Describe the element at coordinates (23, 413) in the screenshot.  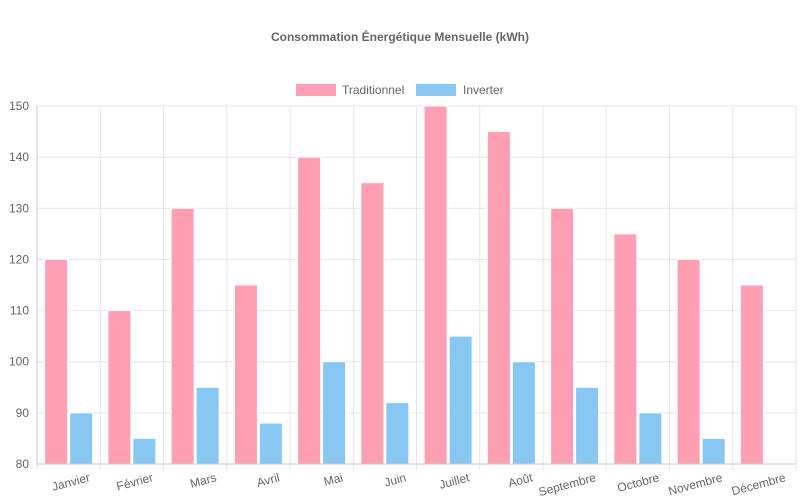
I see `y-tick-label: 90` at that location.